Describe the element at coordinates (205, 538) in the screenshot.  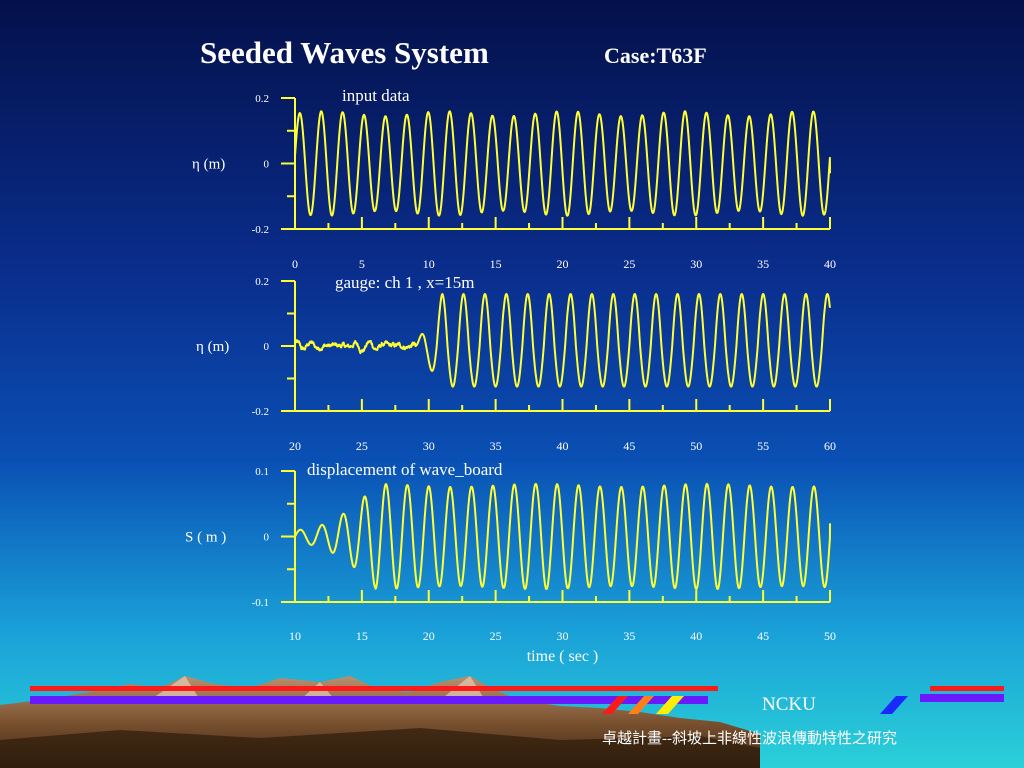
I see `y-axis-label: S ( m )` at that location.